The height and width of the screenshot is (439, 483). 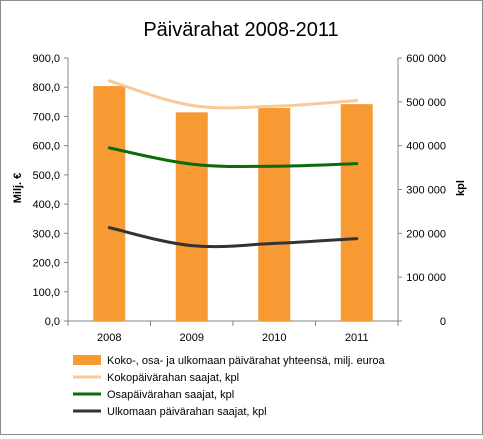 I want to click on y2-tick-label: 300 000, so click(x=426, y=191).